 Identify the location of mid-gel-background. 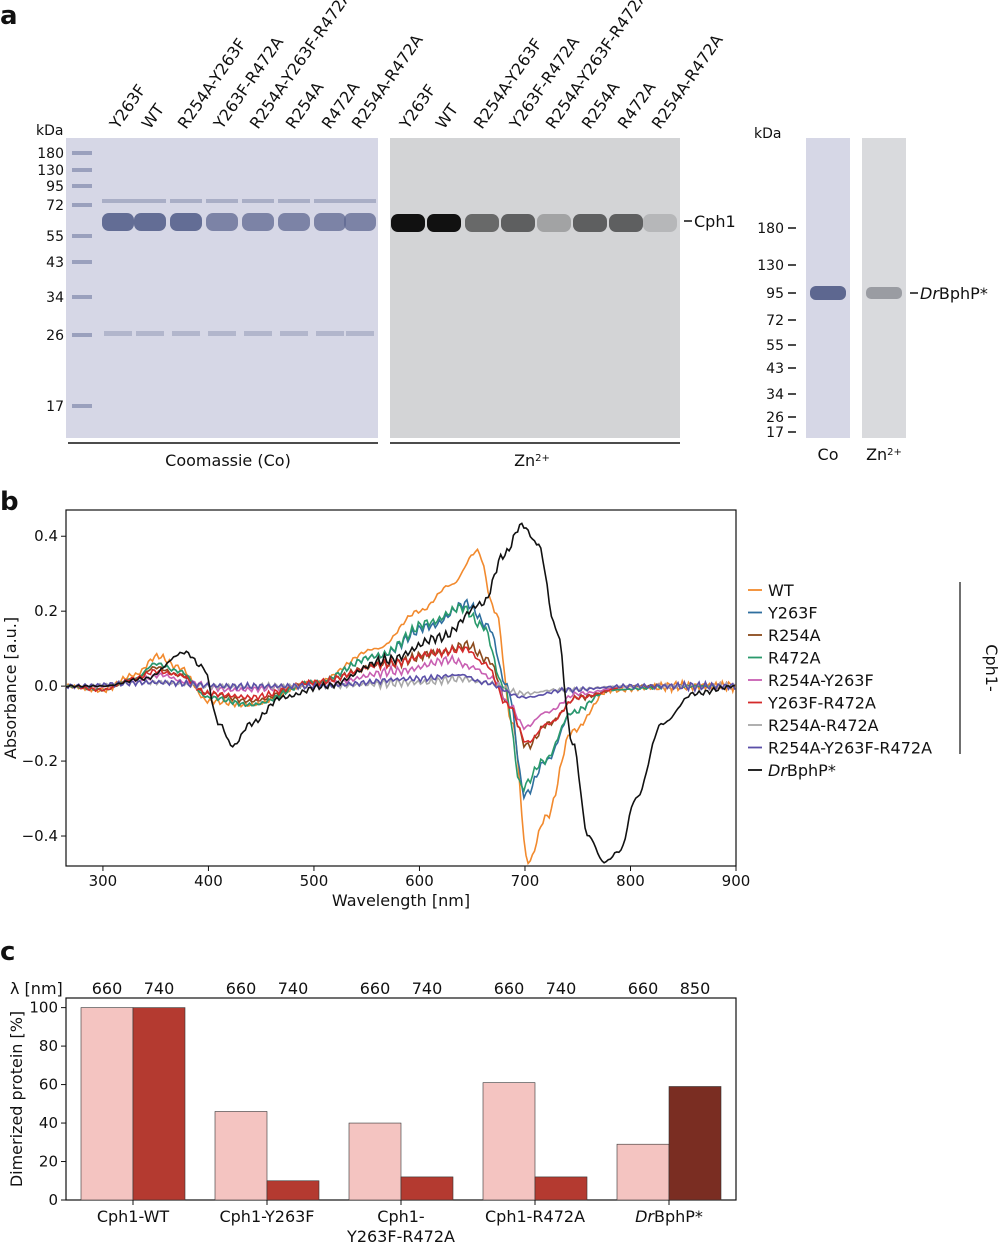
(535, 288).